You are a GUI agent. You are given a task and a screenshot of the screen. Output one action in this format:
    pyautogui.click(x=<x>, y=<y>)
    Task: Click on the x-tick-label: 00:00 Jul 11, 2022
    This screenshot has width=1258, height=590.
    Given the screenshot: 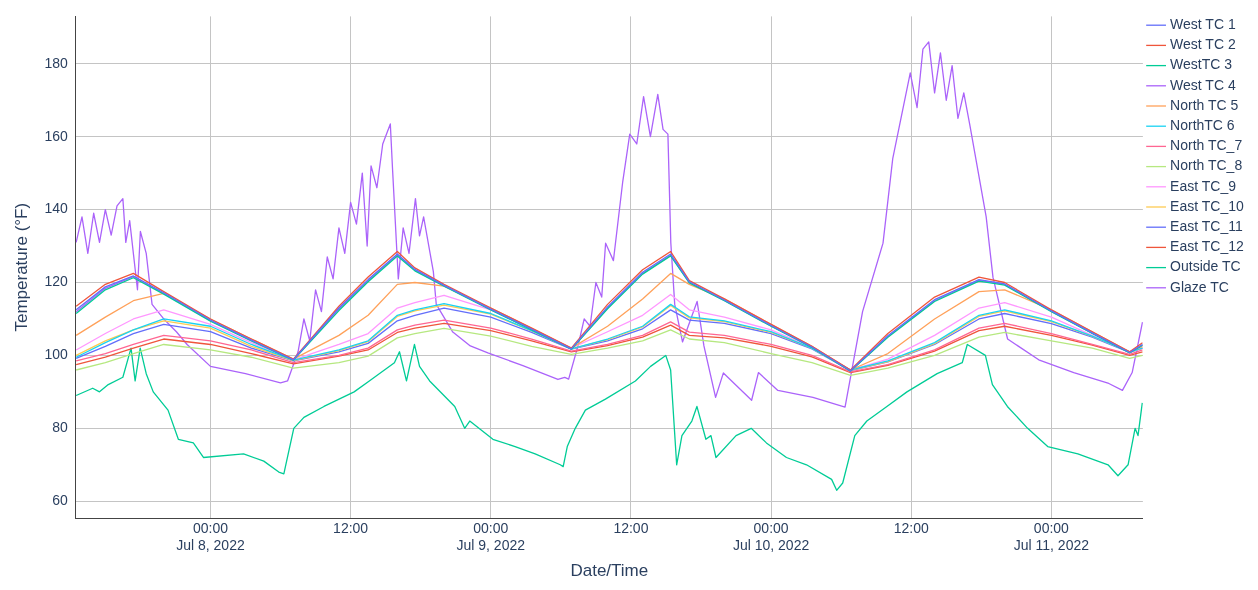 What is the action you would take?
    pyautogui.click(x=1051, y=537)
    